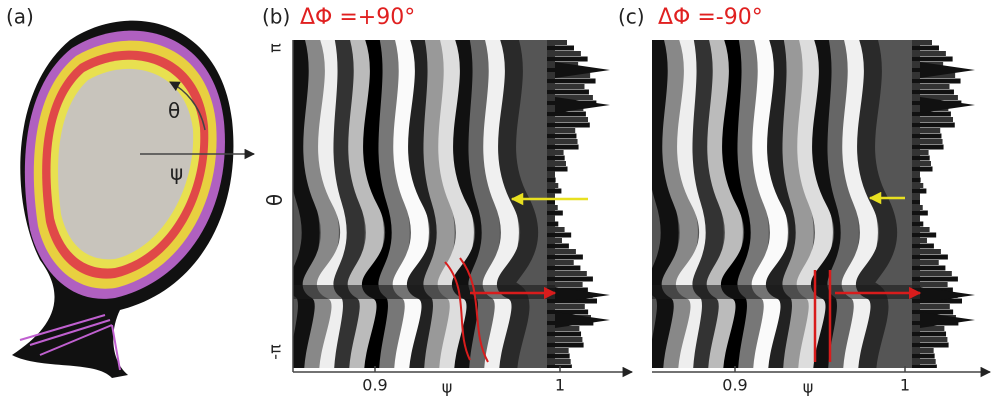  Describe the element at coordinates (905, 385) in the screenshot. I see `x-tick-label: 1` at that location.